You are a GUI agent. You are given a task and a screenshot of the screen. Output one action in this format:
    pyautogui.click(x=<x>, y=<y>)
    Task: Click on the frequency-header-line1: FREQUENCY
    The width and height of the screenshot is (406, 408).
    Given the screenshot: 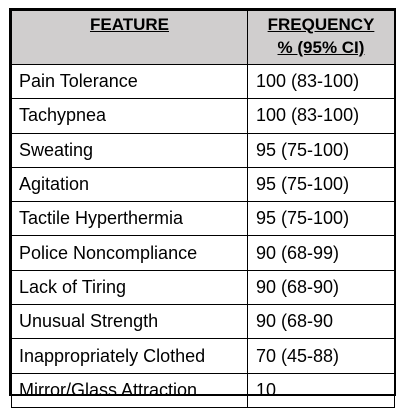 What is the action you would take?
    pyautogui.click(x=321, y=24)
    